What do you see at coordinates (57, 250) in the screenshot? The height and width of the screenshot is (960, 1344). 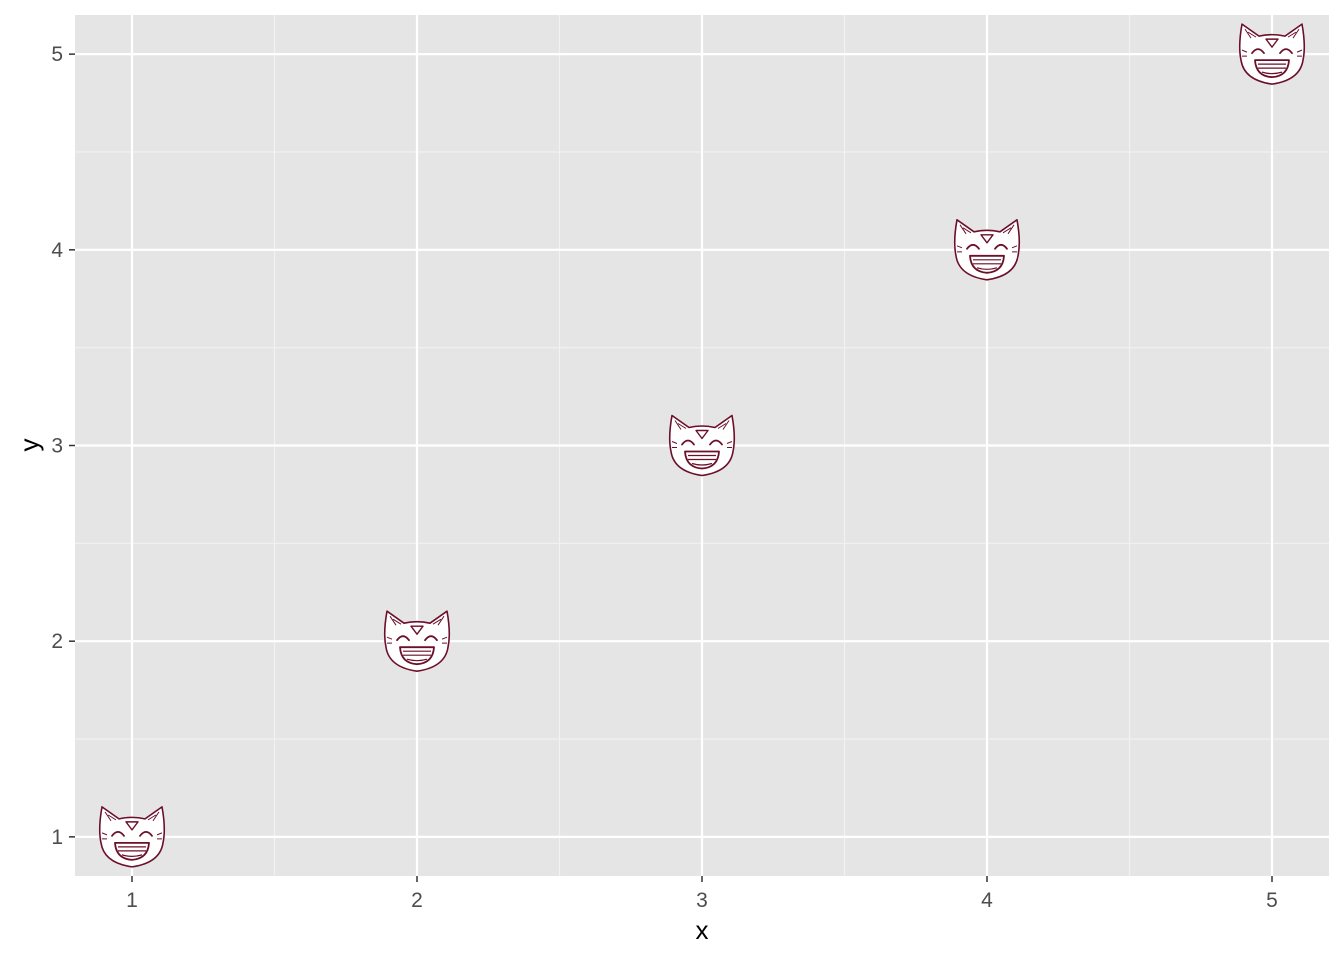 I see `y-tick-label: 4` at bounding box center [57, 250].